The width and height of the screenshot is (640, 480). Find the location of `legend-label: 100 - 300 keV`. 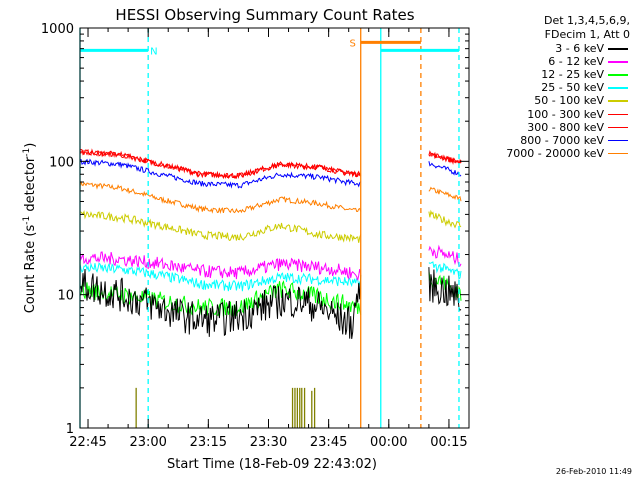

legend-label: 100 - 300 keV is located at coordinates (565, 114).